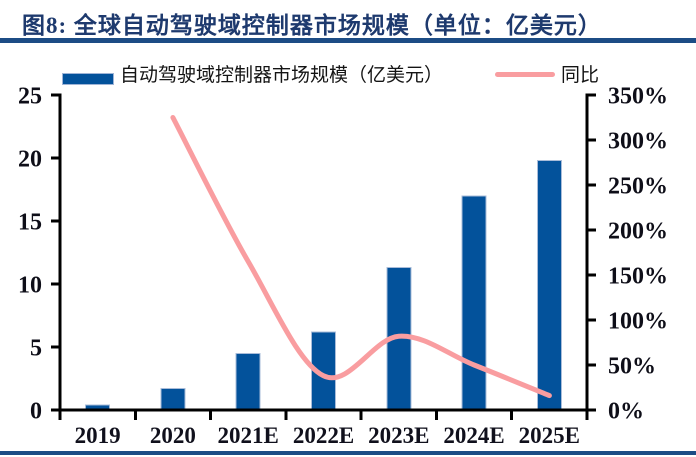  I want to click on bar-2024E, so click(474, 303).